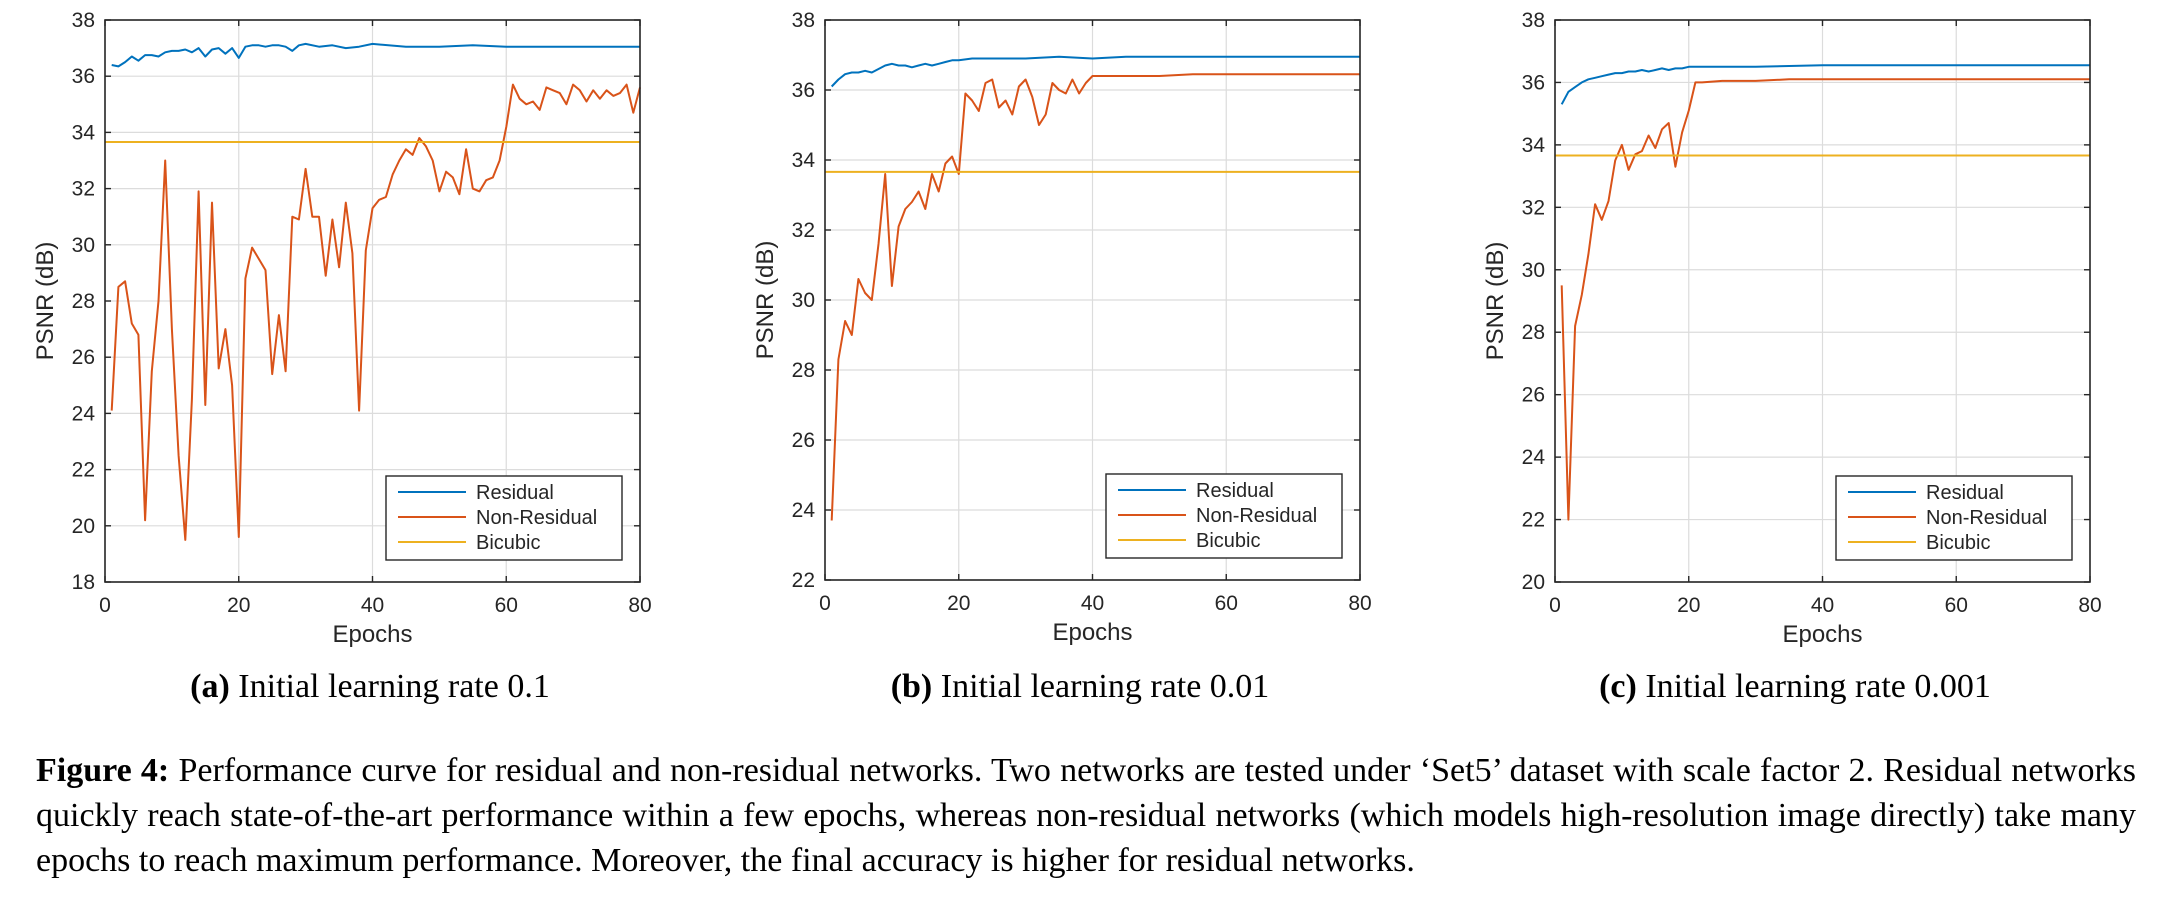  I want to click on figure-caption-label: Figure 4:, so click(103, 770).